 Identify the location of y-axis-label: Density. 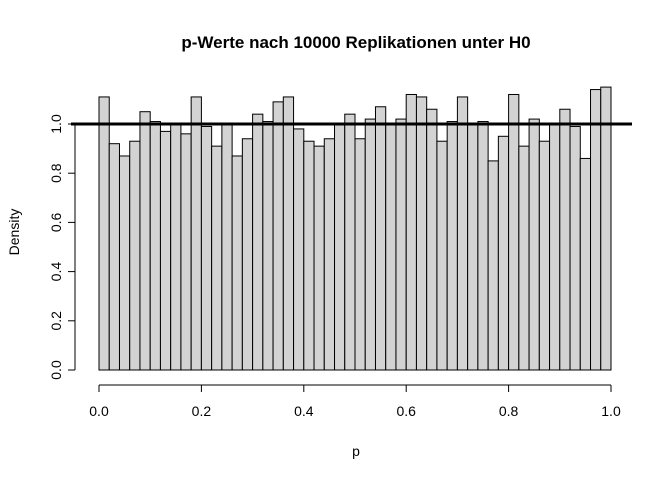
(14, 232).